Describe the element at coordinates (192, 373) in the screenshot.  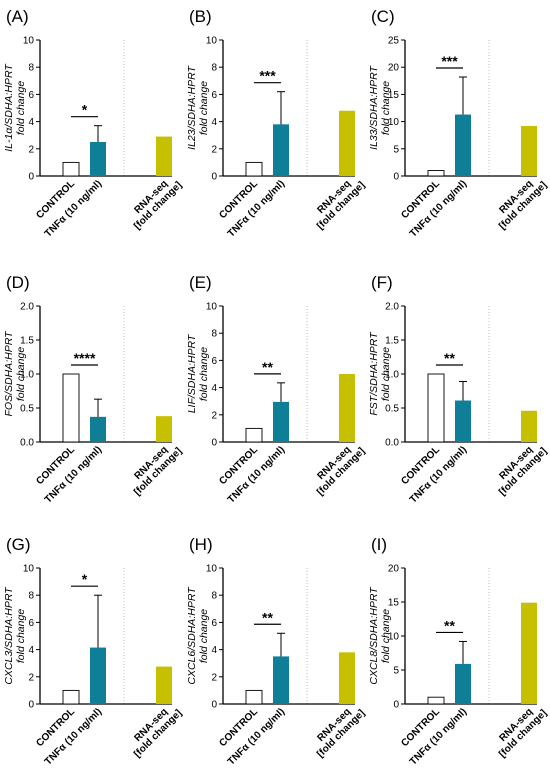
I see `y-axis-label: LIF/SDHA:HPRT` at that location.